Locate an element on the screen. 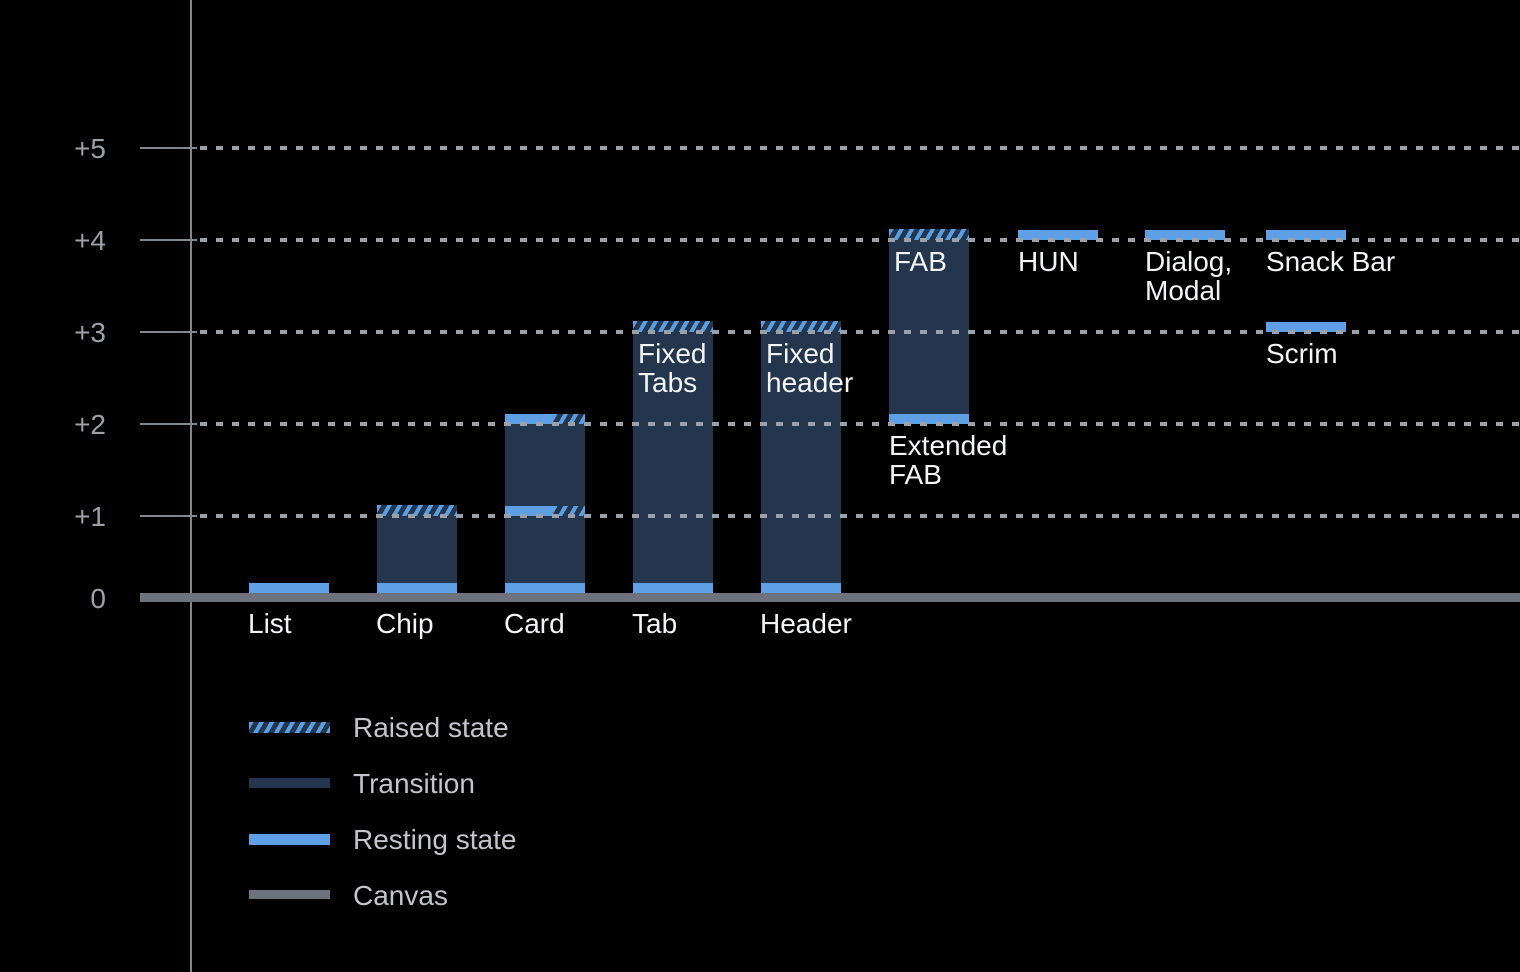 This screenshot has height=972, width=1520. bar-card-band-1-raised is located at coordinates (569, 511).